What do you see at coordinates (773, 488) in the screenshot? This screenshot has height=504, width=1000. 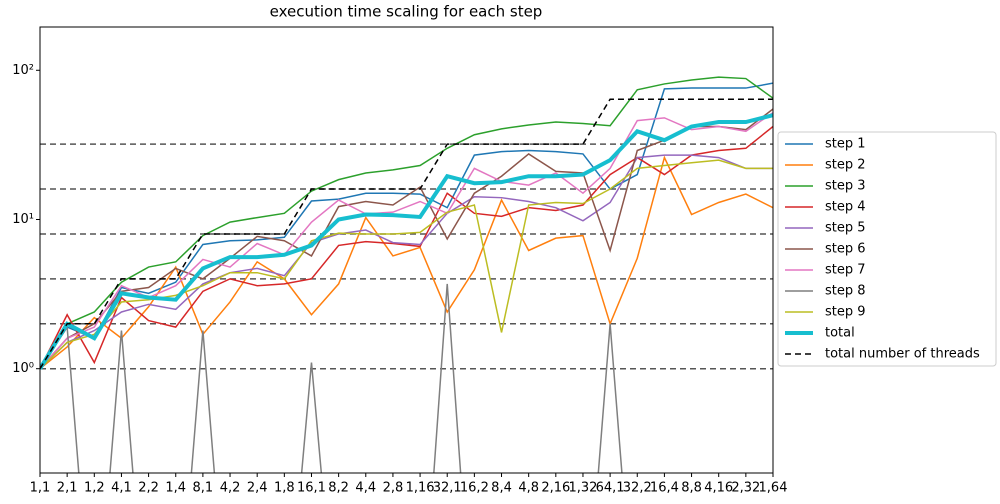 I see `x-tick-label: 1,64` at bounding box center [773, 488].